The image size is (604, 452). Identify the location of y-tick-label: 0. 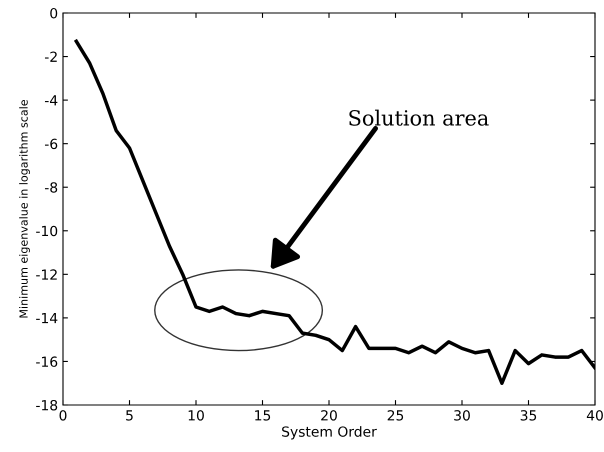
(54, 13).